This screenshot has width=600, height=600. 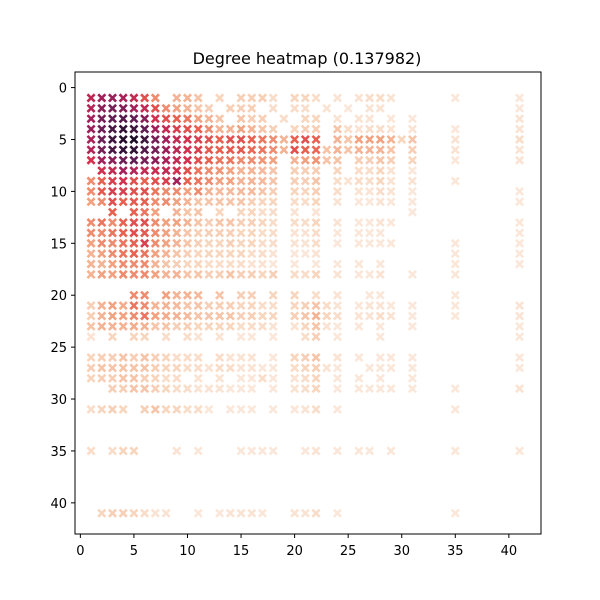 What do you see at coordinates (63, 89) in the screenshot?
I see `y-tick-label: 0` at bounding box center [63, 89].